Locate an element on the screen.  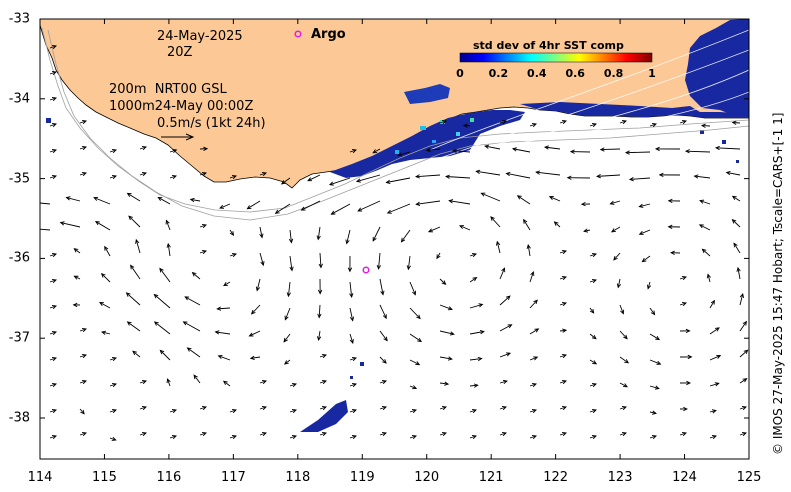
scale-label: 0.5m/s (1kt 24h) is located at coordinates (211, 123).